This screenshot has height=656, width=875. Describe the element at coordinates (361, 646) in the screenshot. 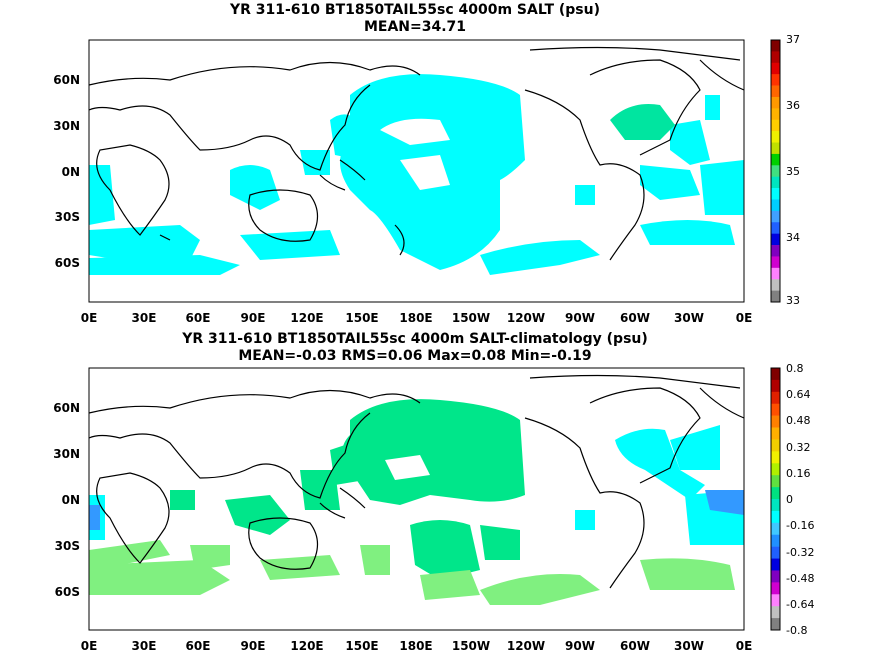

I see `panel2-x-tick: 150E` at that location.